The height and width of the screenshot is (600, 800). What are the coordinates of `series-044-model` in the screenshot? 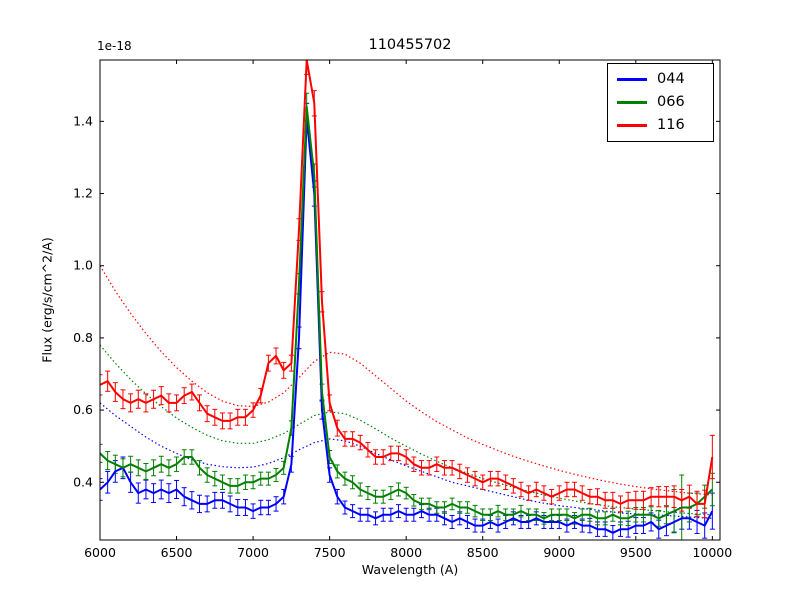 It's located at (406, 460).